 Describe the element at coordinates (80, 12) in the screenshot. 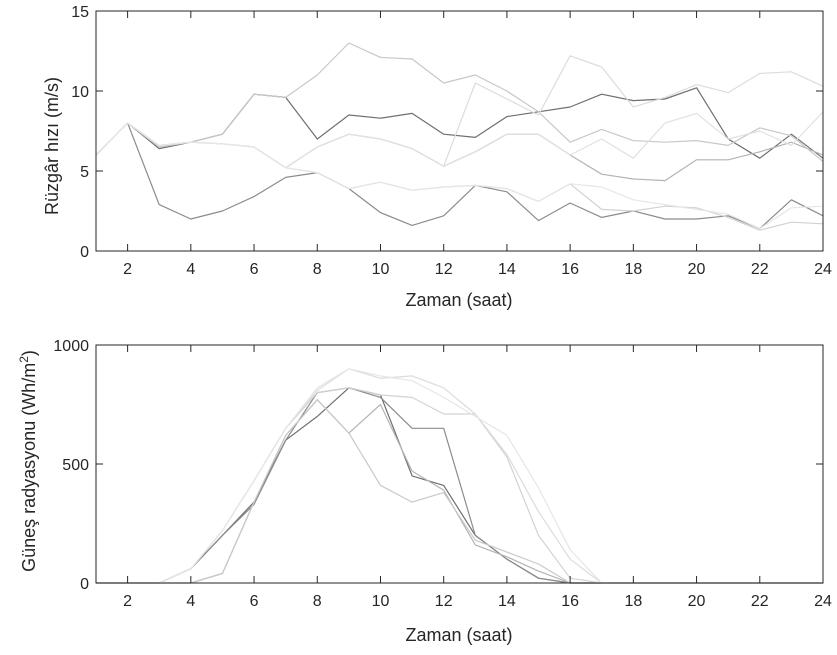

I see `wind-y-tick-label: 15` at that location.